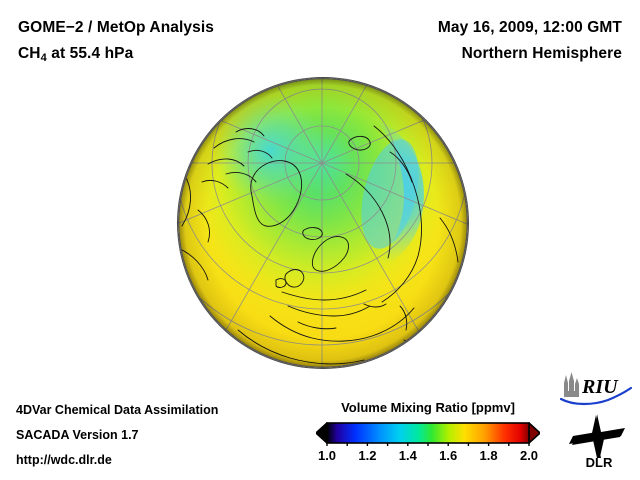  I want to click on colorbar, so click(428, 433).